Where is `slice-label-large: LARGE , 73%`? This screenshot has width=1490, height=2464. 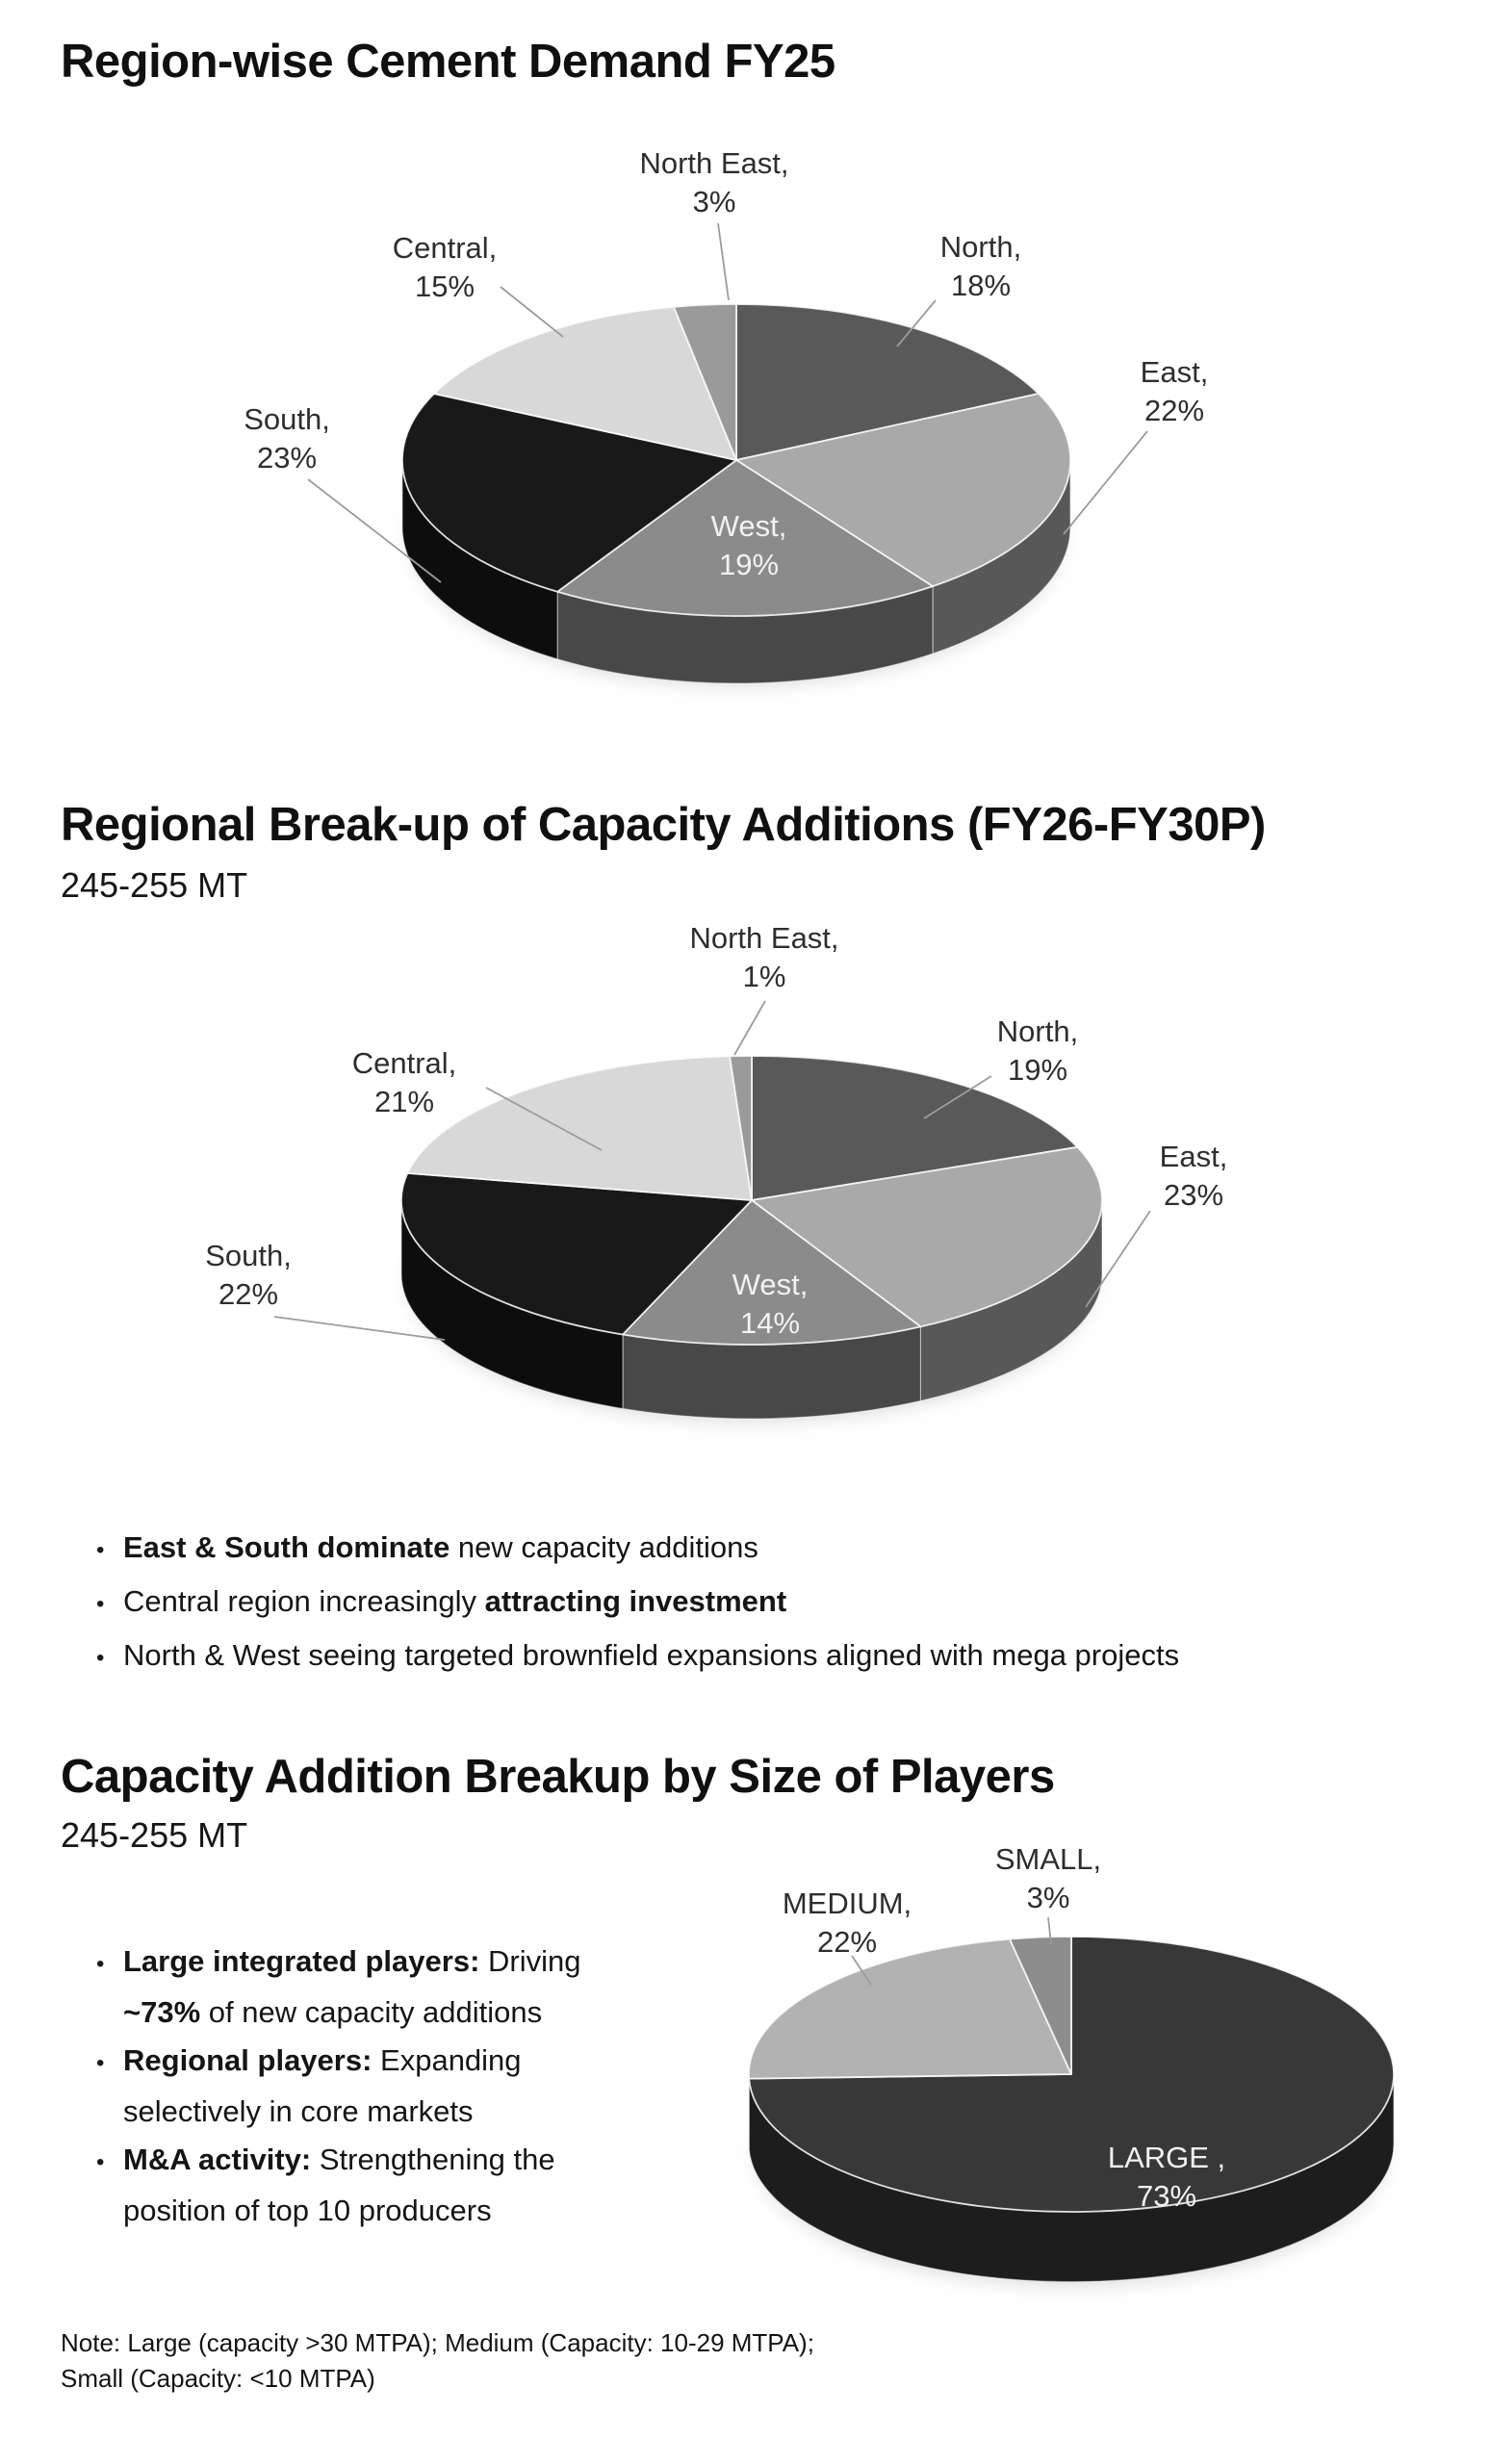 slice-label-large: LARGE , 73% is located at coordinates (1166, 2177).